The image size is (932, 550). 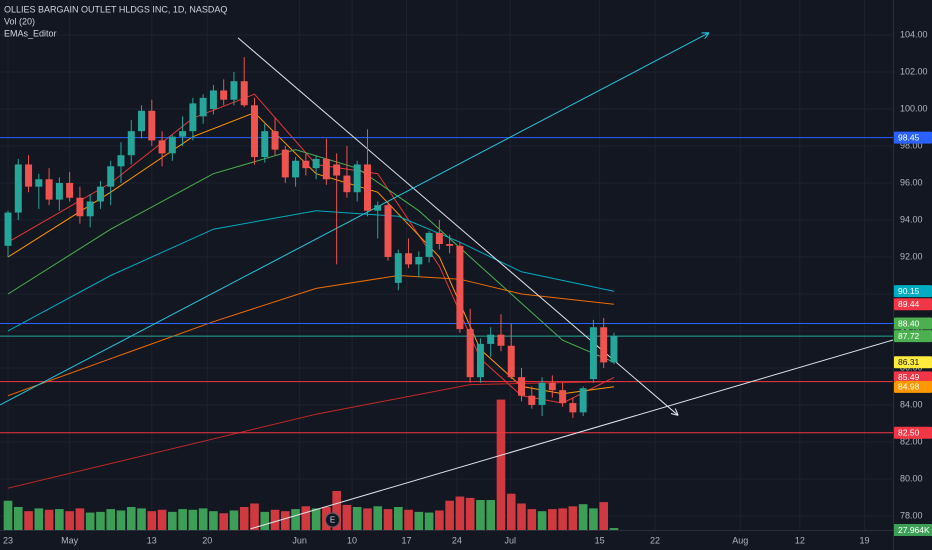 I want to click on earnings-marker, so click(x=333, y=520).